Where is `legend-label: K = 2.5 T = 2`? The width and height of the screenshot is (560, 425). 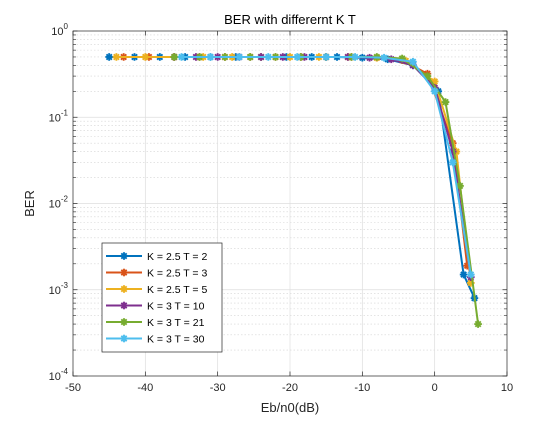
legend-label: K = 2.5 T = 2 is located at coordinates (177, 257).